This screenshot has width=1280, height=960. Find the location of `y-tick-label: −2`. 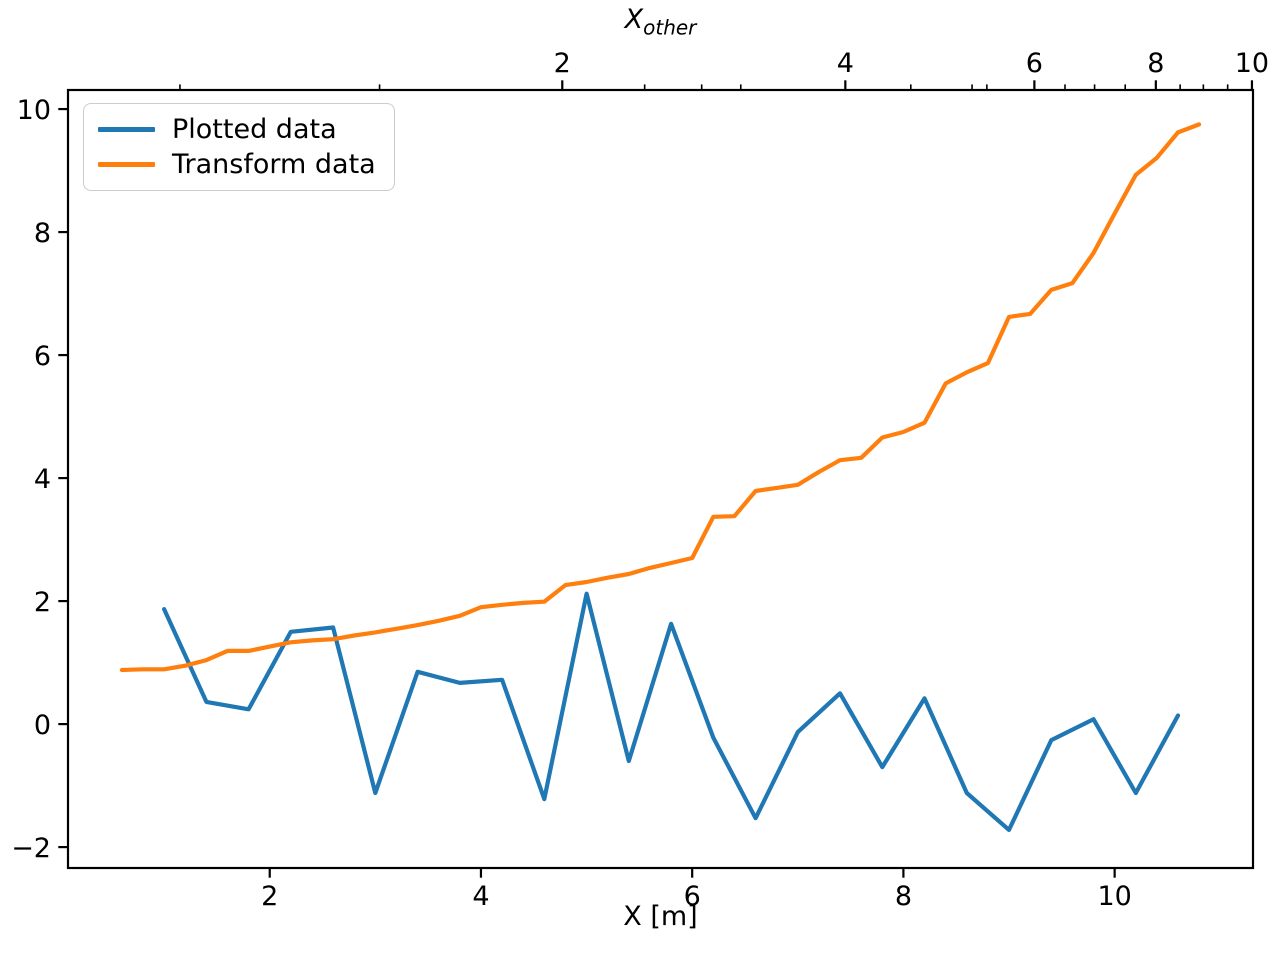

y-tick-label: −2 is located at coordinates (31, 848).